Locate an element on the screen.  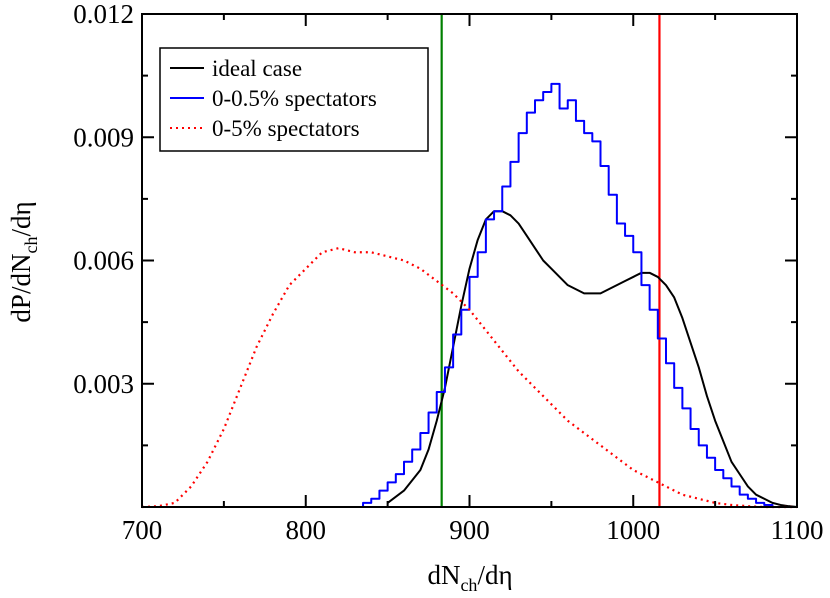
x-tick-label-2: 900 is located at coordinates (469, 530).